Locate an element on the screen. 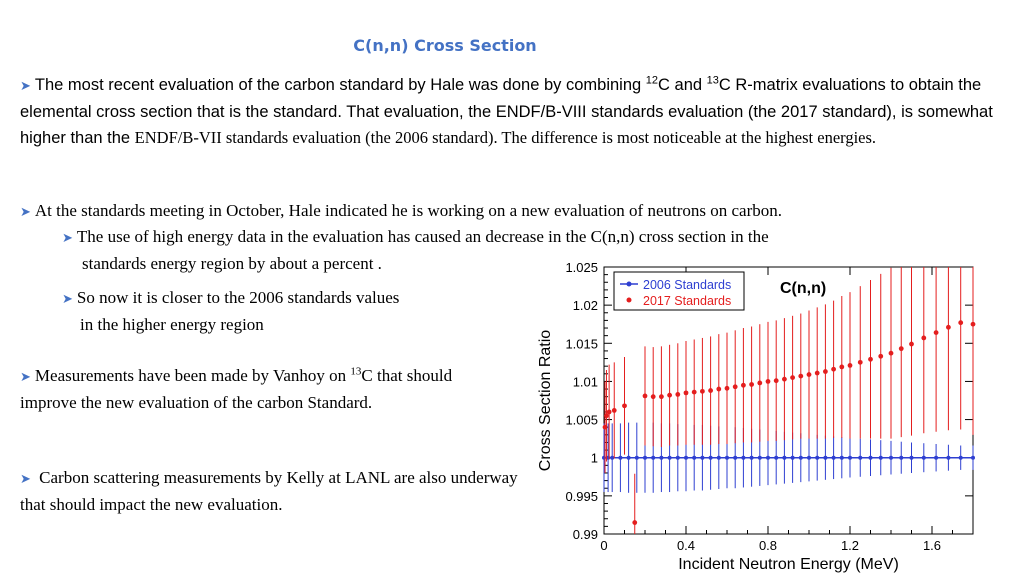 This screenshot has width=1024, height=576. x-tick-label: 1.2 is located at coordinates (850, 545).